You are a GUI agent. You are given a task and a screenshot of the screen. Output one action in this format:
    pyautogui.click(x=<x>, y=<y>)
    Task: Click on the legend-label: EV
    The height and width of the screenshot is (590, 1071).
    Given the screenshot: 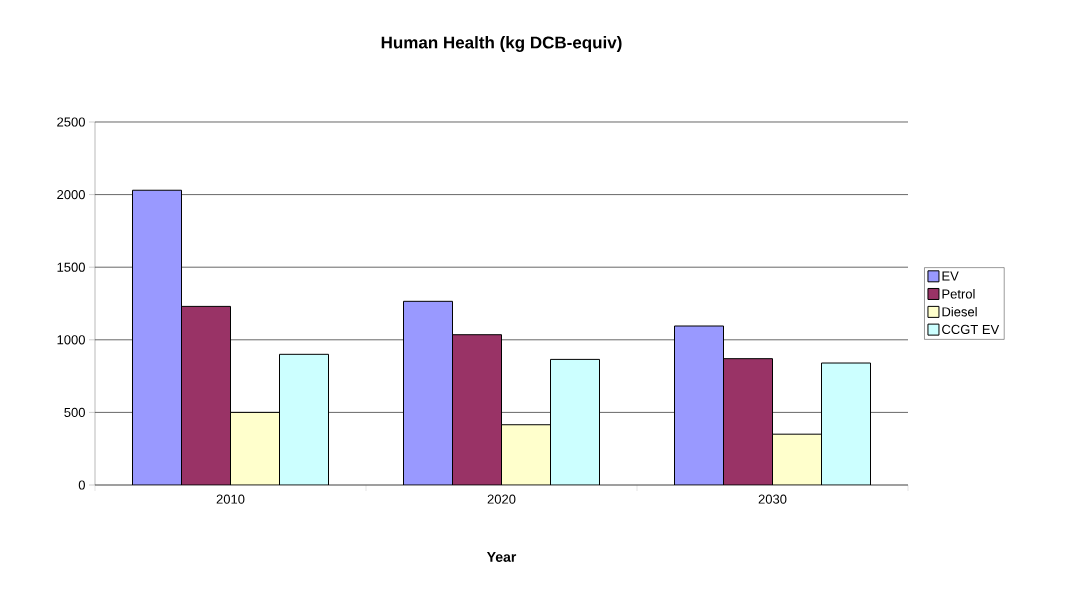 What is the action you would take?
    pyautogui.click(x=950, y=276)
    